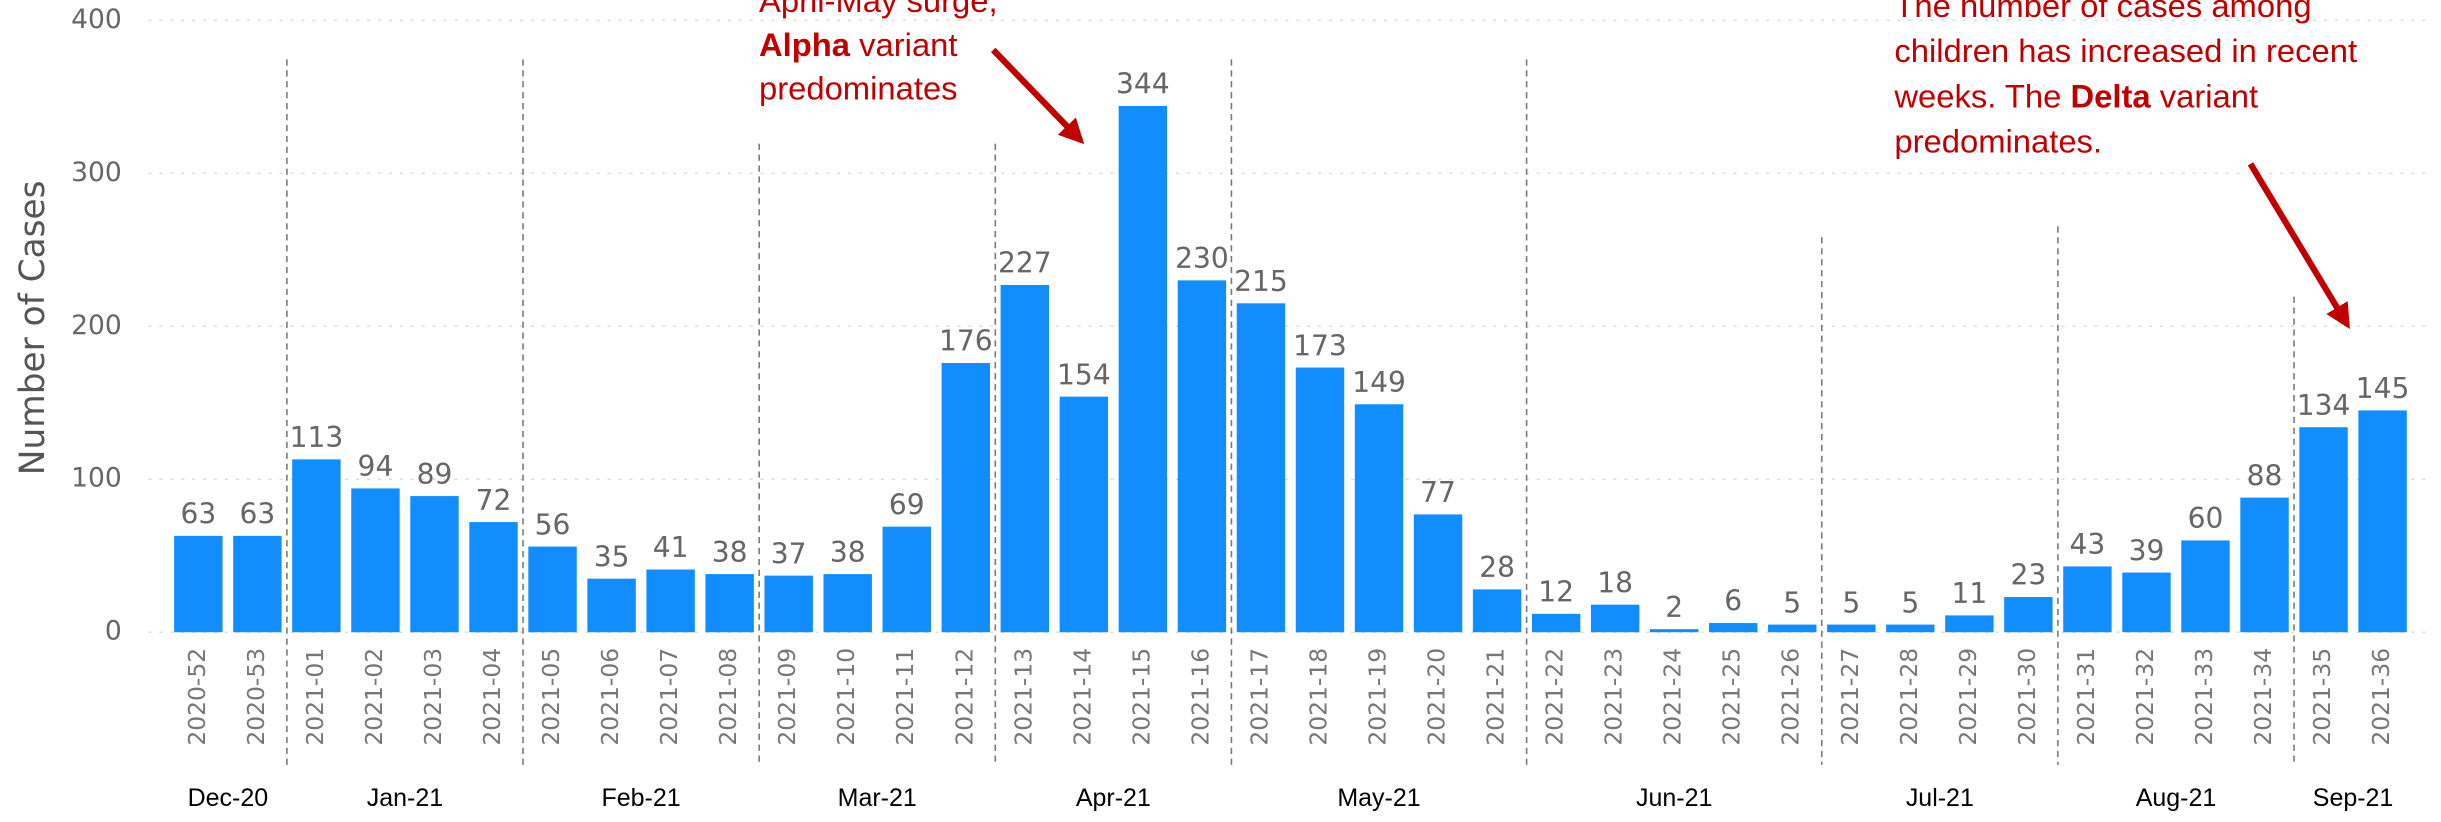 This screenshot has width=2441, height=822. What do you see at coordinates (612, 556) in the screenshot?
I see `value-label: 35` at bounding box center [612, 556].